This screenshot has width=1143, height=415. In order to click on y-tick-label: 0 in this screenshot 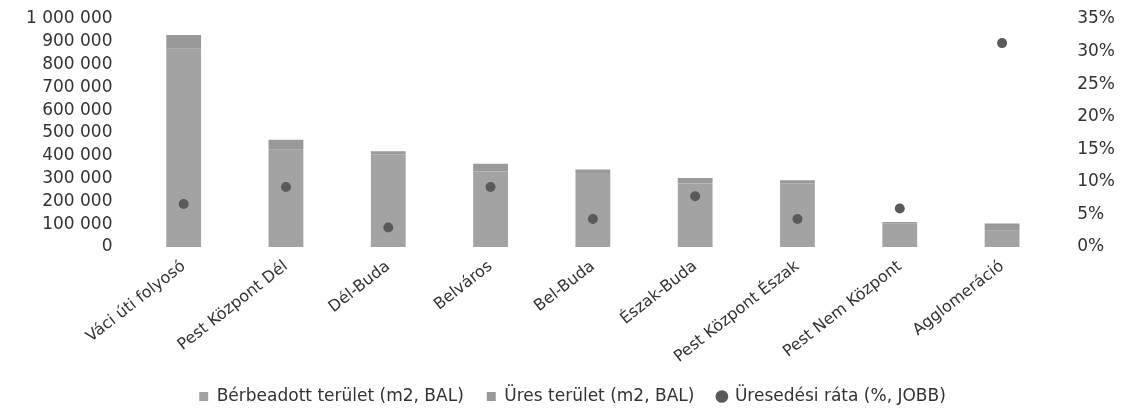, I will do `click(107, 245)`.